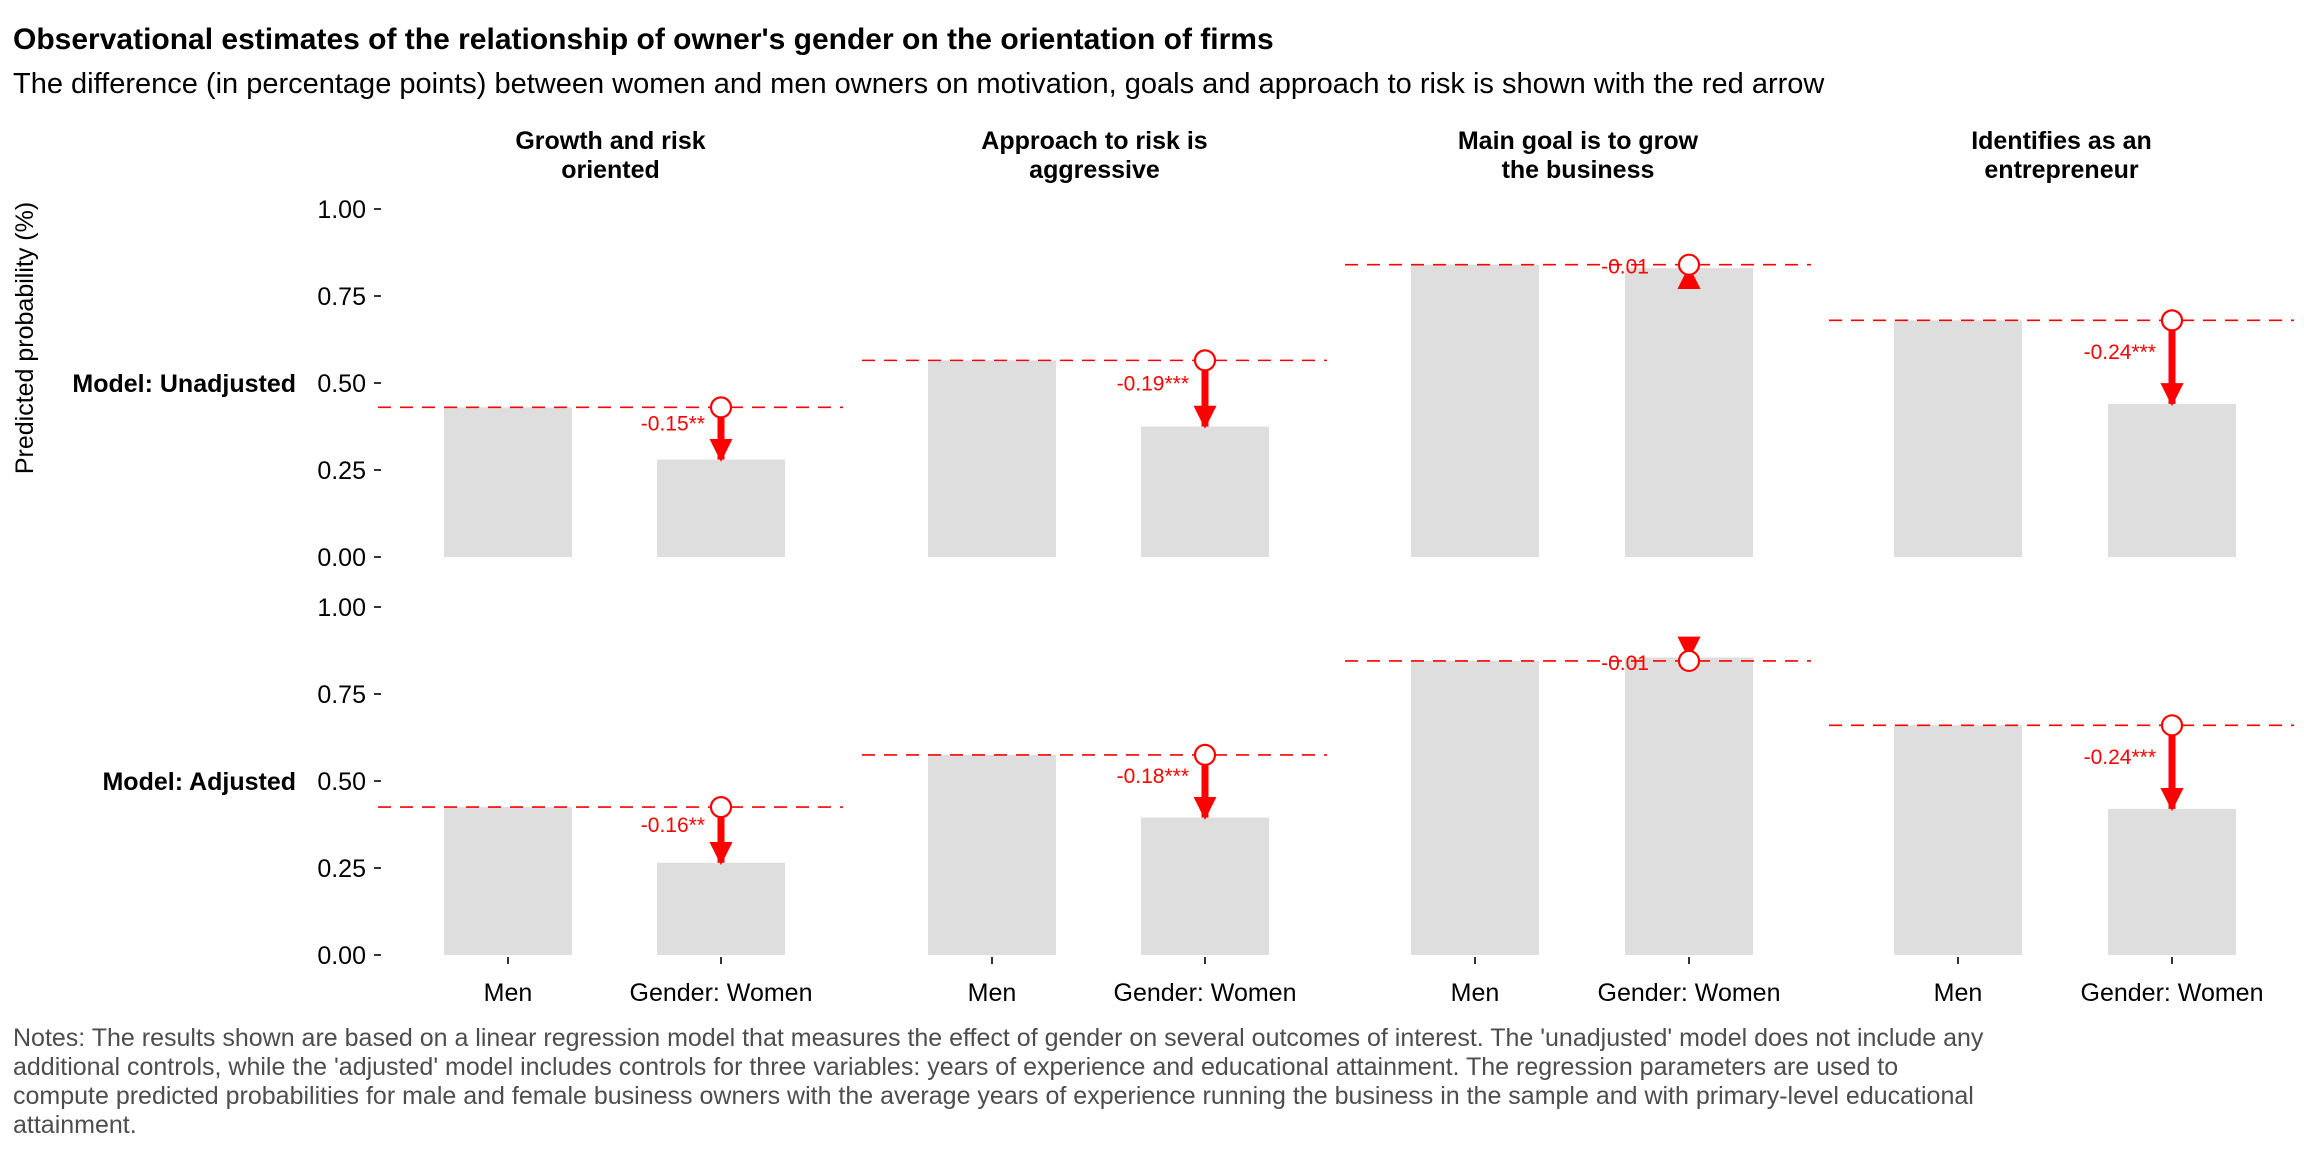 Image resolution: width=2304 pixels, height=1157 pixels. Describe the element at coordinates (2061, 141) in the screenshot. I see `column-strip-title: Identifies as an` at that location.